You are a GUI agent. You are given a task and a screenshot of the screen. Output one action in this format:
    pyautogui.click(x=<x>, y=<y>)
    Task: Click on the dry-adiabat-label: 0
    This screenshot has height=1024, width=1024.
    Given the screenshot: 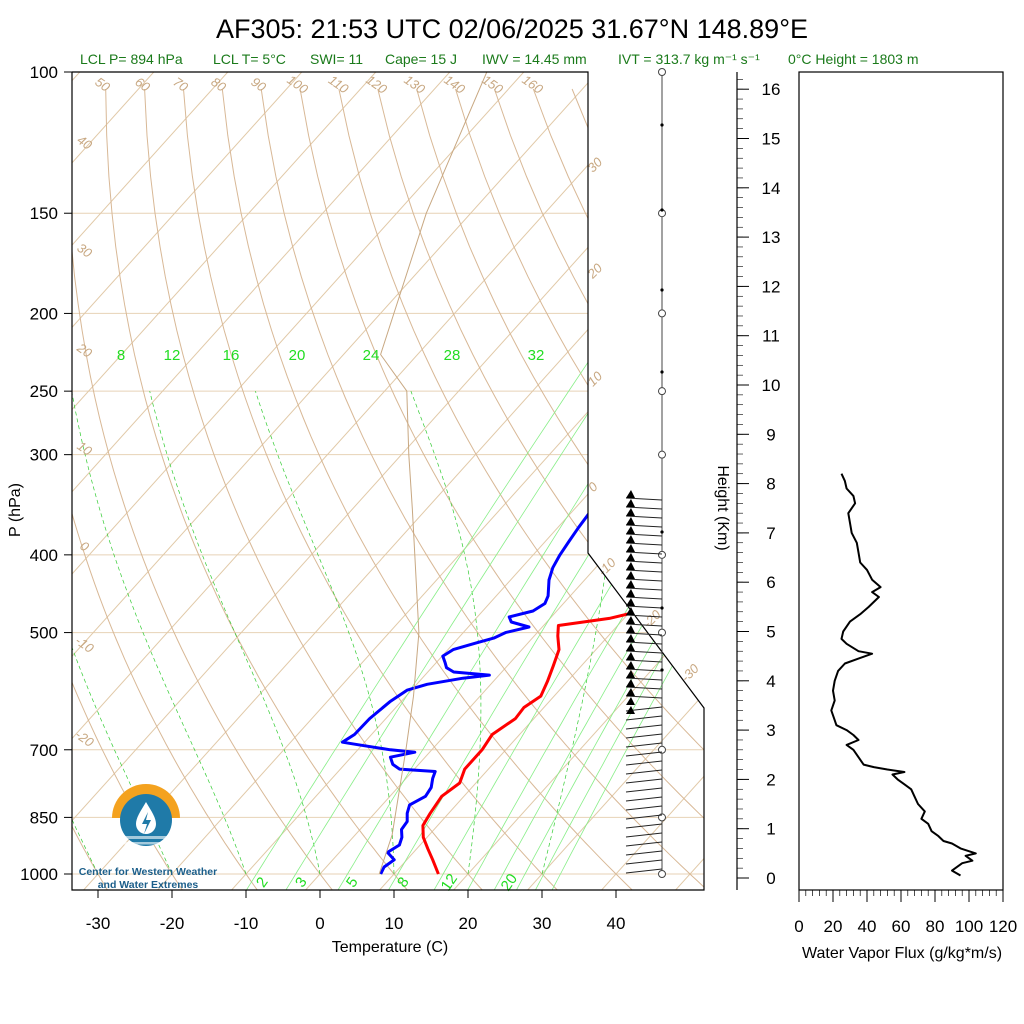 What is the action you would take?
    pyautogui.click(x=84, y=546)
    